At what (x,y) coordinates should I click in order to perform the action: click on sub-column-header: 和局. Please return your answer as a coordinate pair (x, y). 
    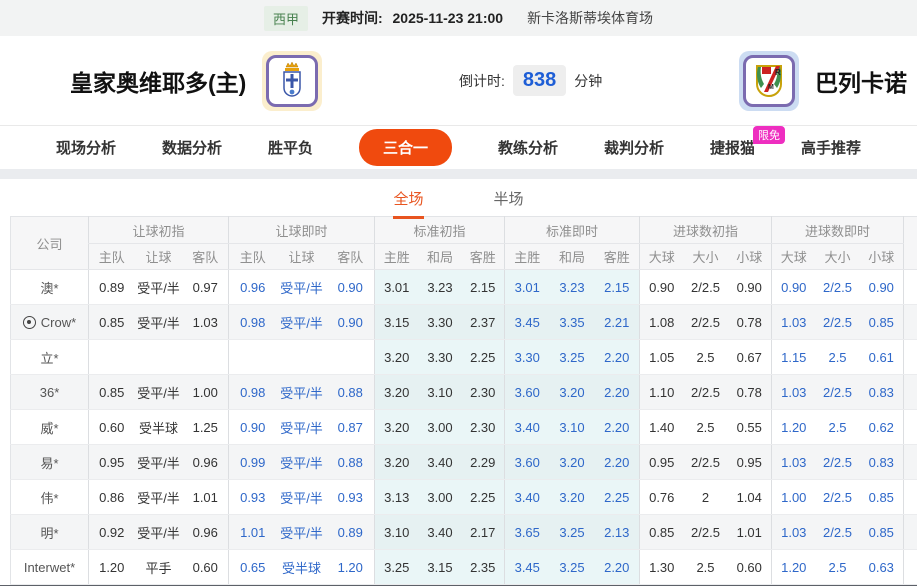
    Looking at the image, I should click on (440, 256).